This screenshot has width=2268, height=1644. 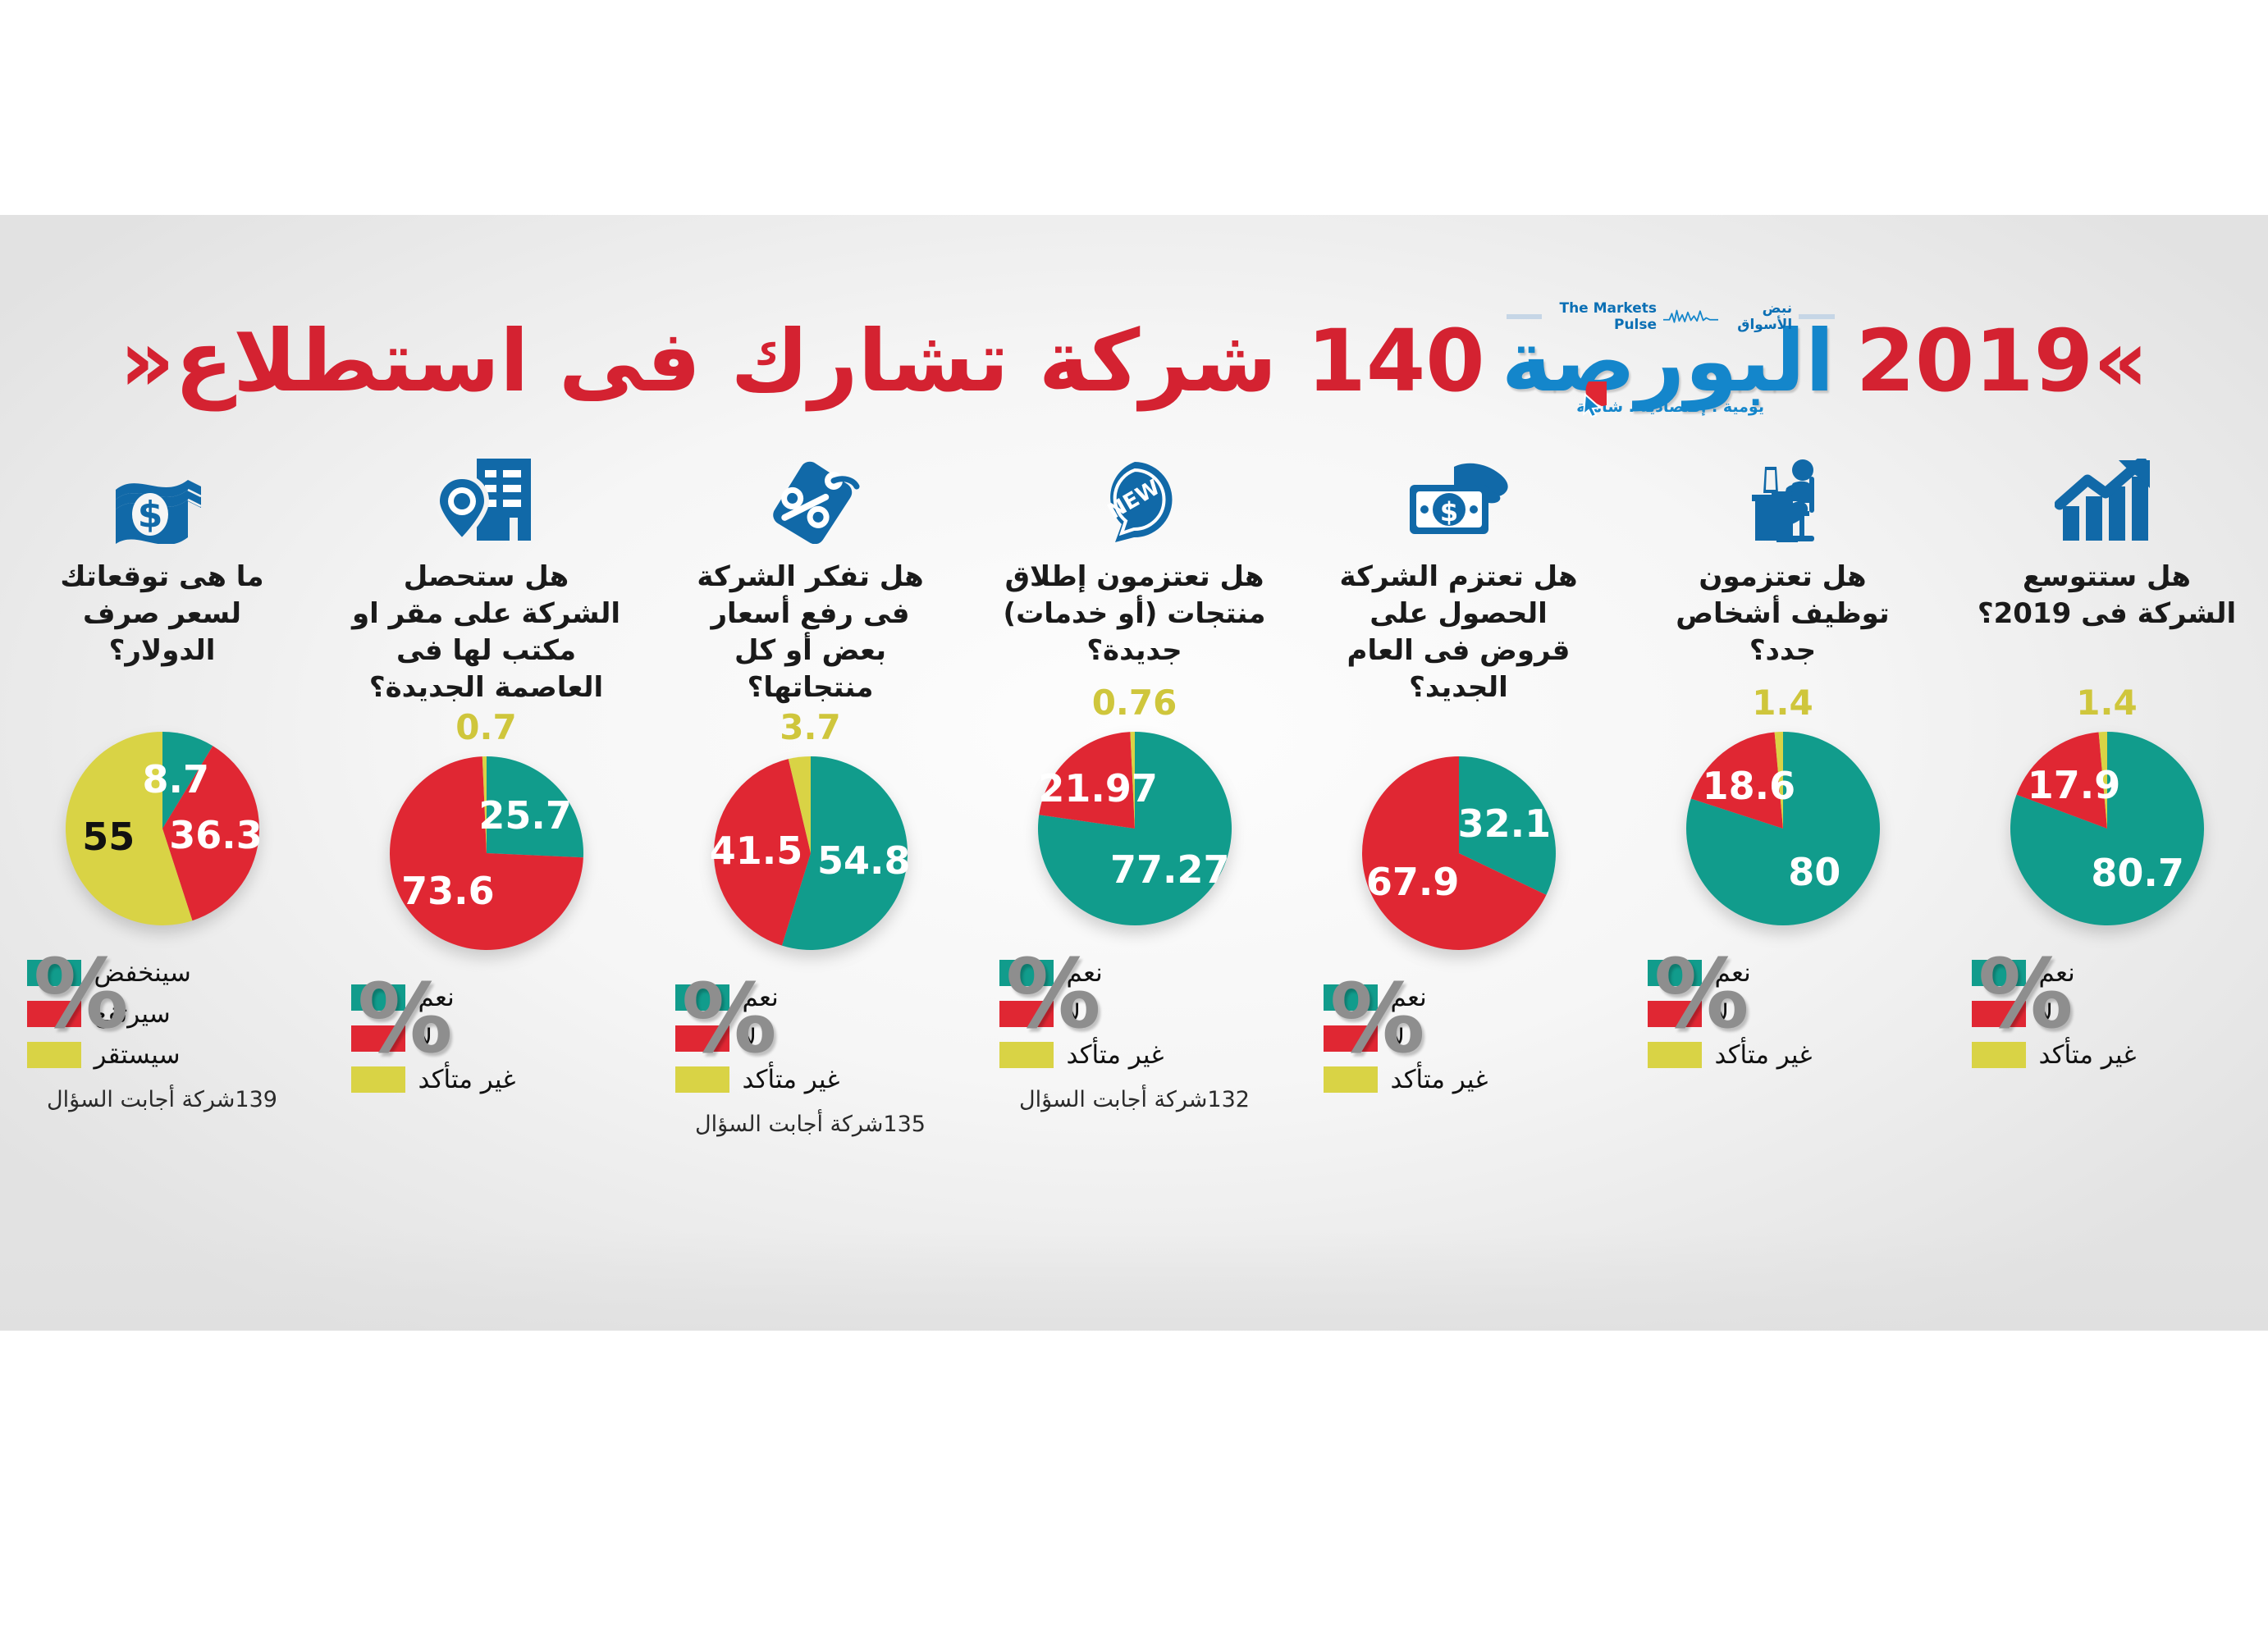 What do you see at coordinates (810, 1124) in the screenshot?
I see `respondents-footnote: 135شركة أجابت السؤال` at bounding box center [810, 1124].